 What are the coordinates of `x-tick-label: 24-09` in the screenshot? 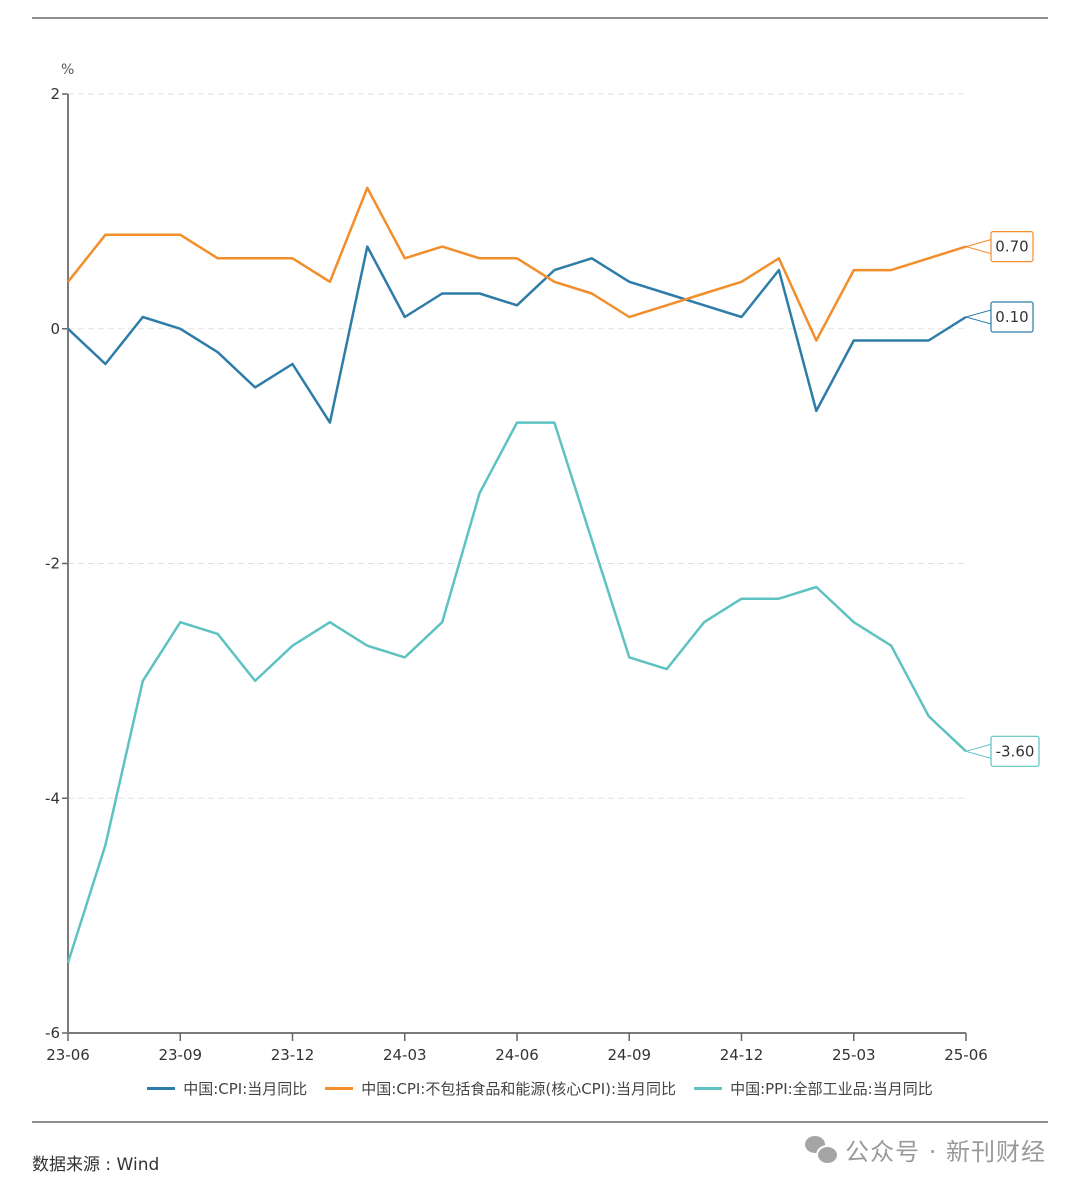 It's located at (629, 1055).